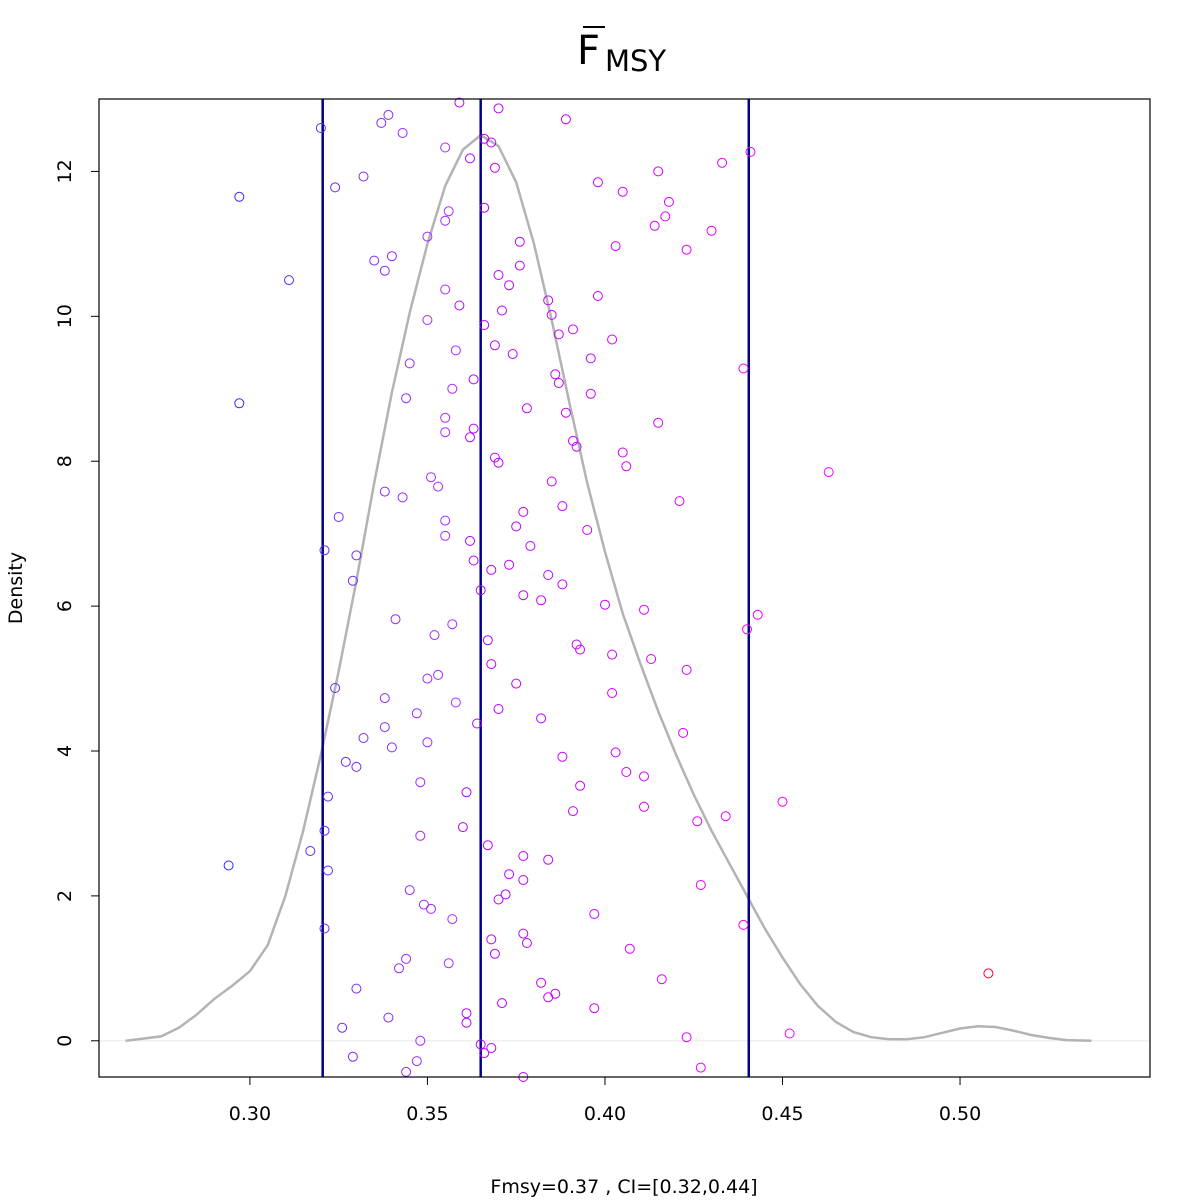  I want to click on y-axis-label: Density, so click(16, 588).